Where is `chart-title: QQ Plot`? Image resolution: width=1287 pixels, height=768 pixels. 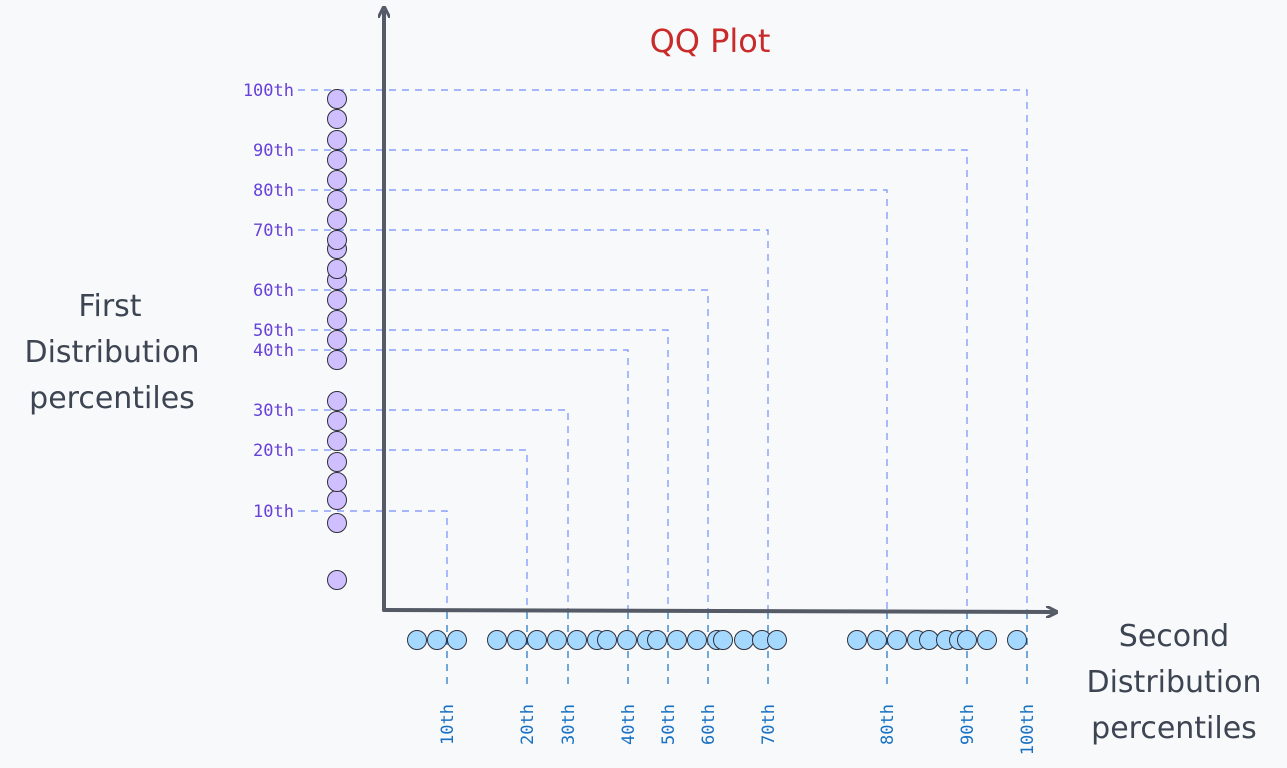
chart-title: QQ Plot is located at coordinates (710, 41).